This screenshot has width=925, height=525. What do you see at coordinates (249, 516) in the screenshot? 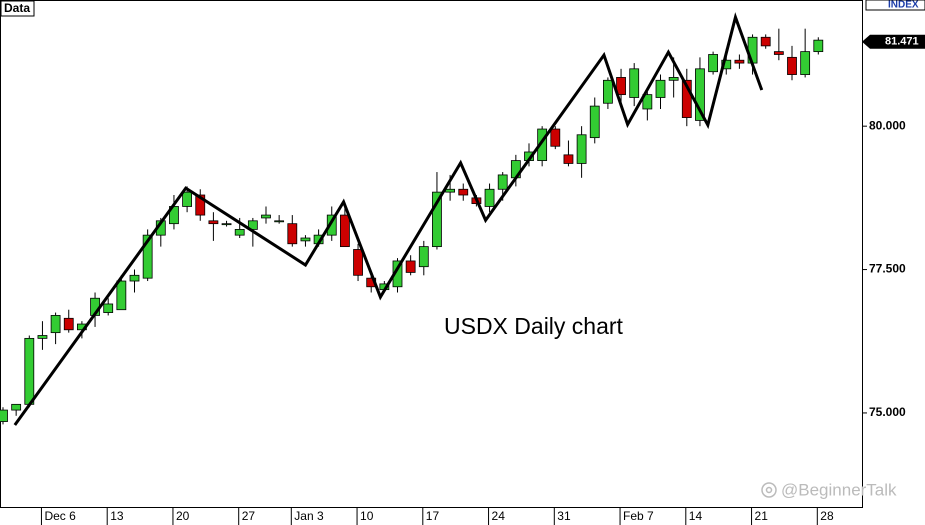
I see `x-tick-label: 27` at bounding box center [249, 516].